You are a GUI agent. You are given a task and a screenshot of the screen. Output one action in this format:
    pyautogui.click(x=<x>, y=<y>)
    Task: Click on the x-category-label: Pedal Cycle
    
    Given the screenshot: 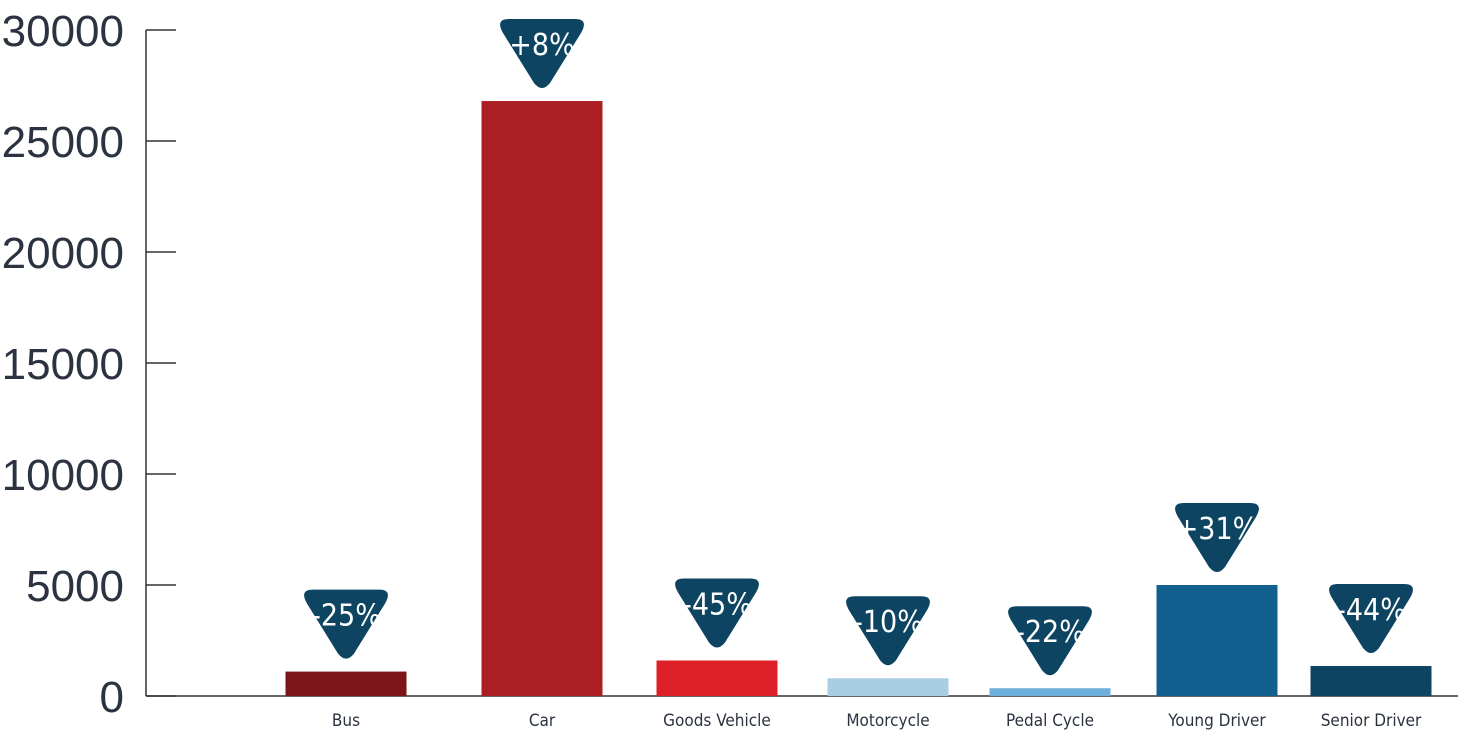 What is the action you would take?
    pyautogui.click(x=1050, y=721)
    